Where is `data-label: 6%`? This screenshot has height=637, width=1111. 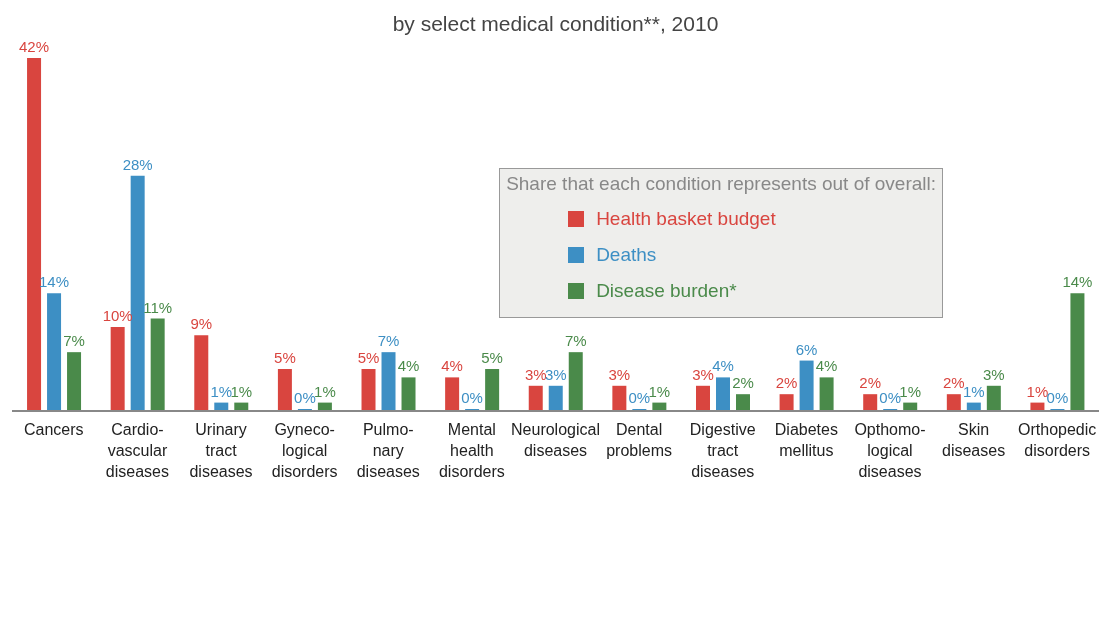 data-label: 6% is located at coordinates (806, 349).